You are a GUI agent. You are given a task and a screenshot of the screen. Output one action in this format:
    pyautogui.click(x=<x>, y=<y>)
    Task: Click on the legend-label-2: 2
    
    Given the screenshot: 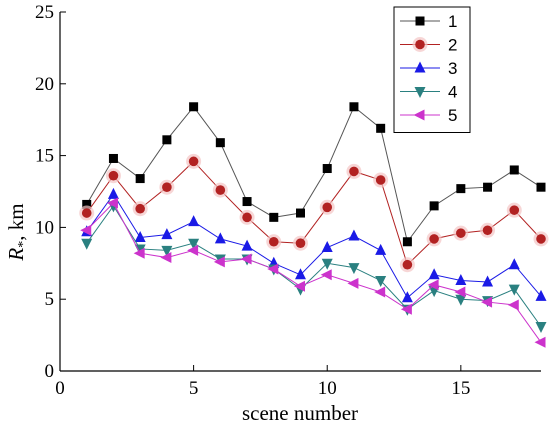 What is the action you would take?
    pyautogui.click(x=452, y=45)
    